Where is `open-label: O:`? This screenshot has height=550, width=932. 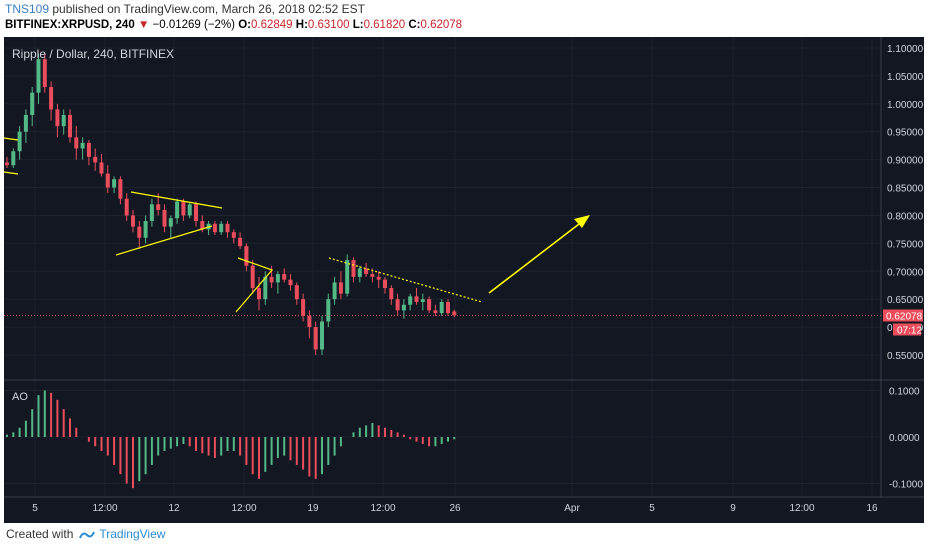 open-label: O: is located at coordinates (244, 25).